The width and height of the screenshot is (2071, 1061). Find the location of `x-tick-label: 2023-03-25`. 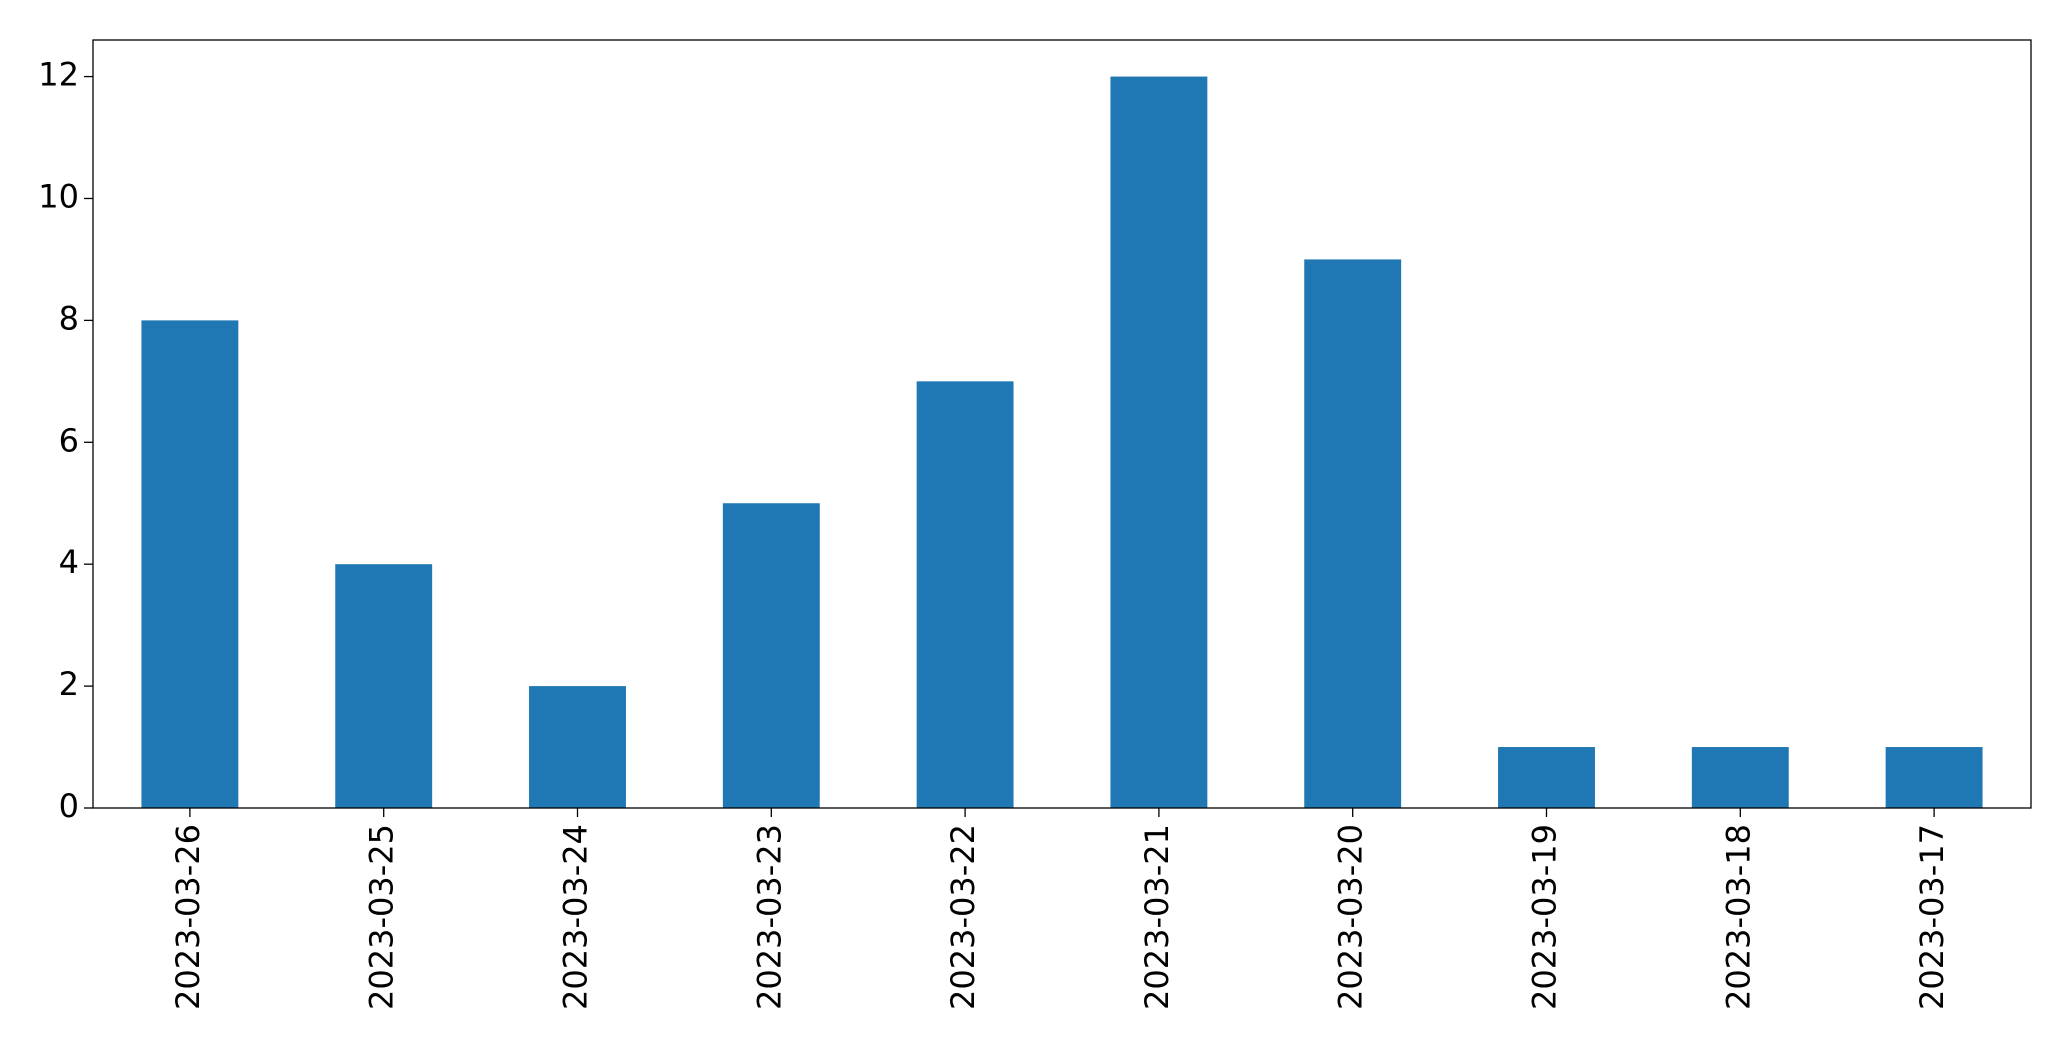

x-tick-label: 2023-03-25 is located at coordinates (382, 917).